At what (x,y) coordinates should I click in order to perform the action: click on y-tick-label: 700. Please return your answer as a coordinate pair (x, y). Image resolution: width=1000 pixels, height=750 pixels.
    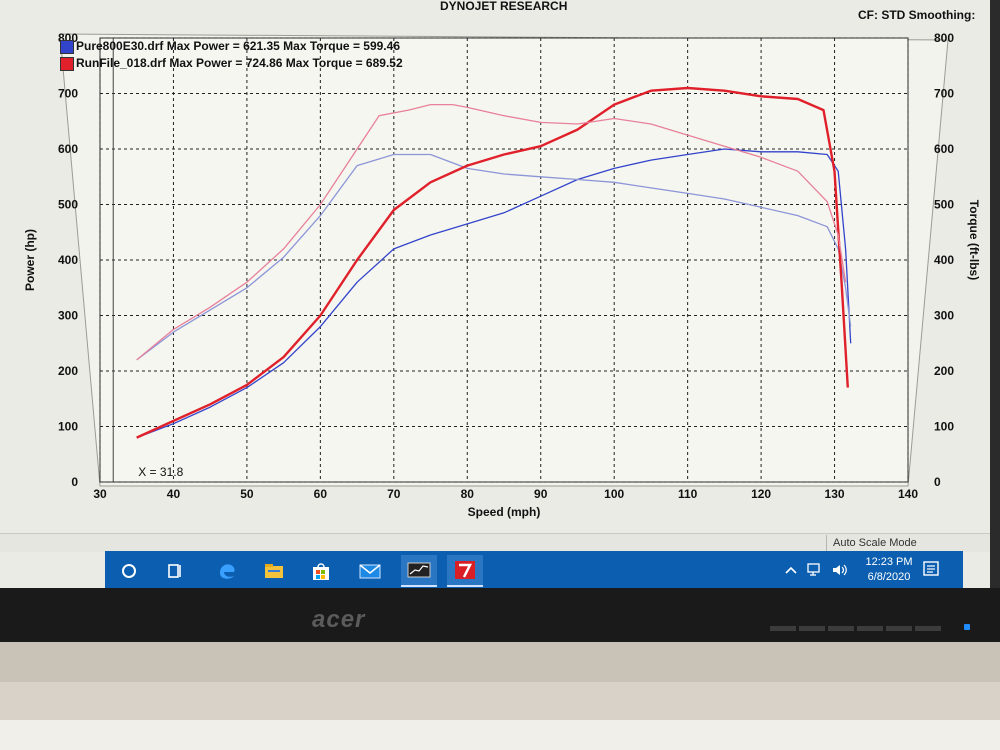
    Looking at the image, I should click on (68, 94).